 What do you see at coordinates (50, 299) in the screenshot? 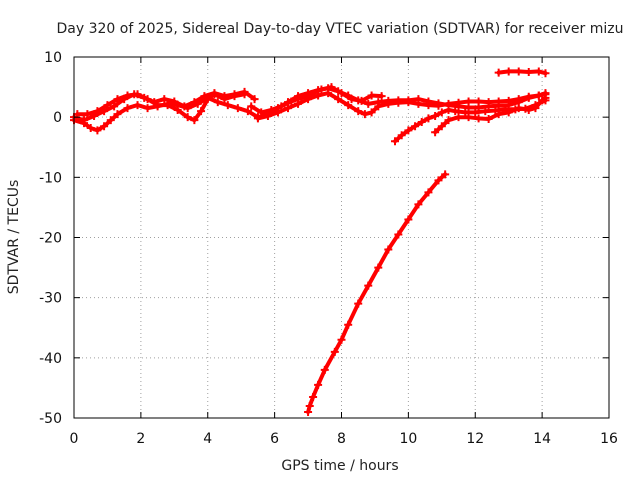
I see `y-tick-label: -30` at bounding box center [50, 299].